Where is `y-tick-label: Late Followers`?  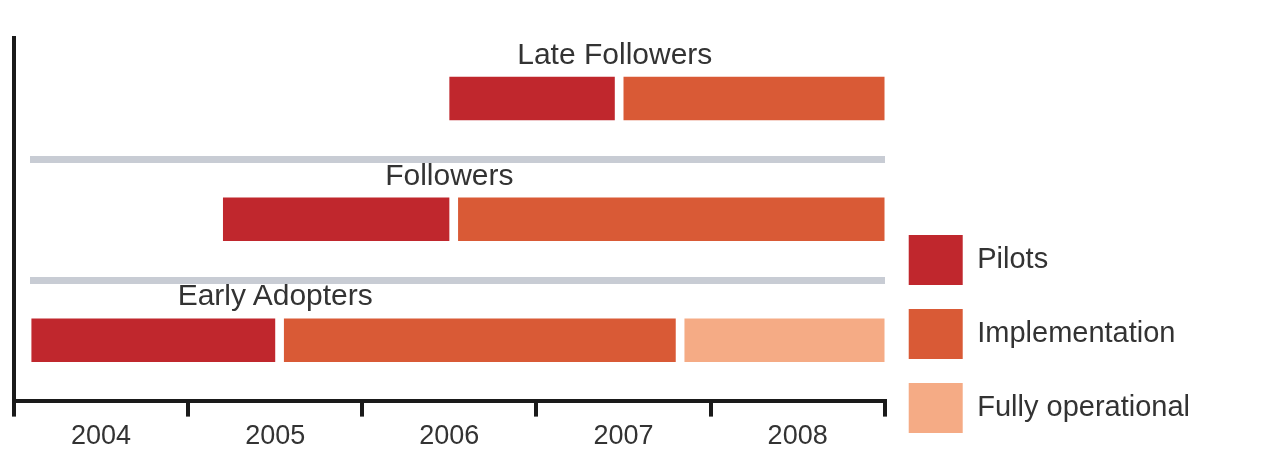 y-tick-label: Late Followers is located at coordinates (615, 53).